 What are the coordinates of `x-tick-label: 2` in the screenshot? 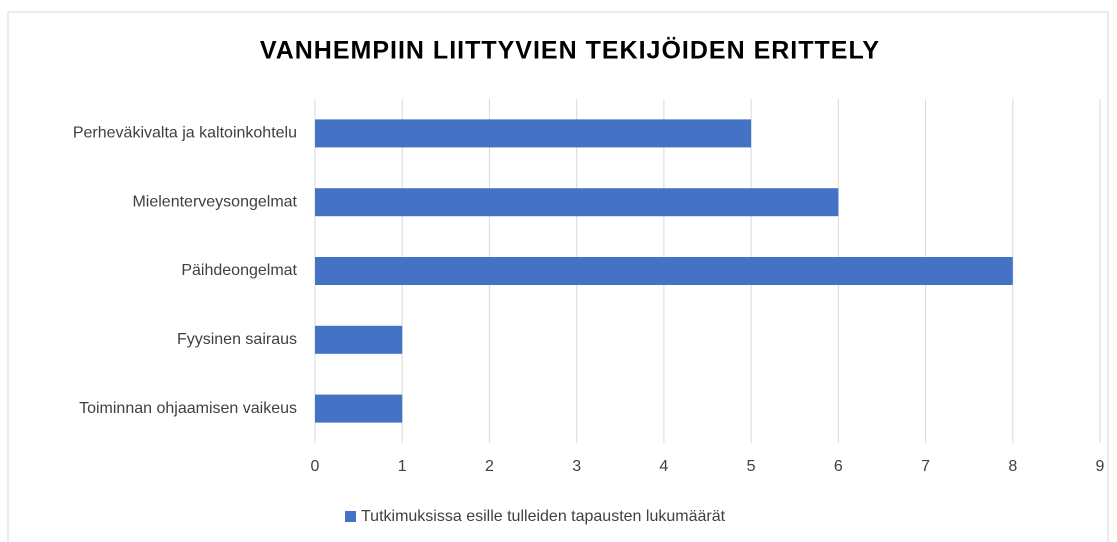 It's located at (489, 466).